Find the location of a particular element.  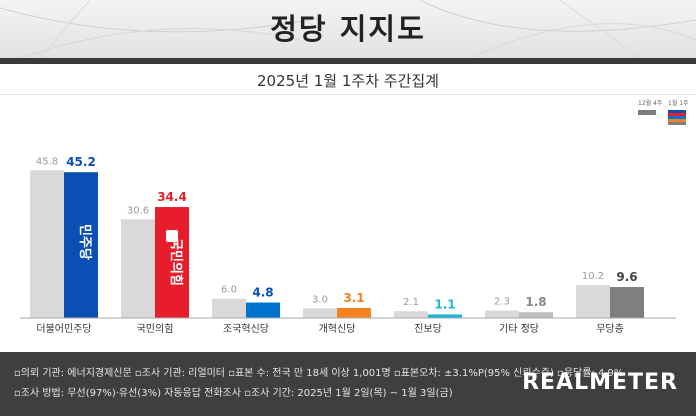

decorative-lines is located at coordinates (348, 29).